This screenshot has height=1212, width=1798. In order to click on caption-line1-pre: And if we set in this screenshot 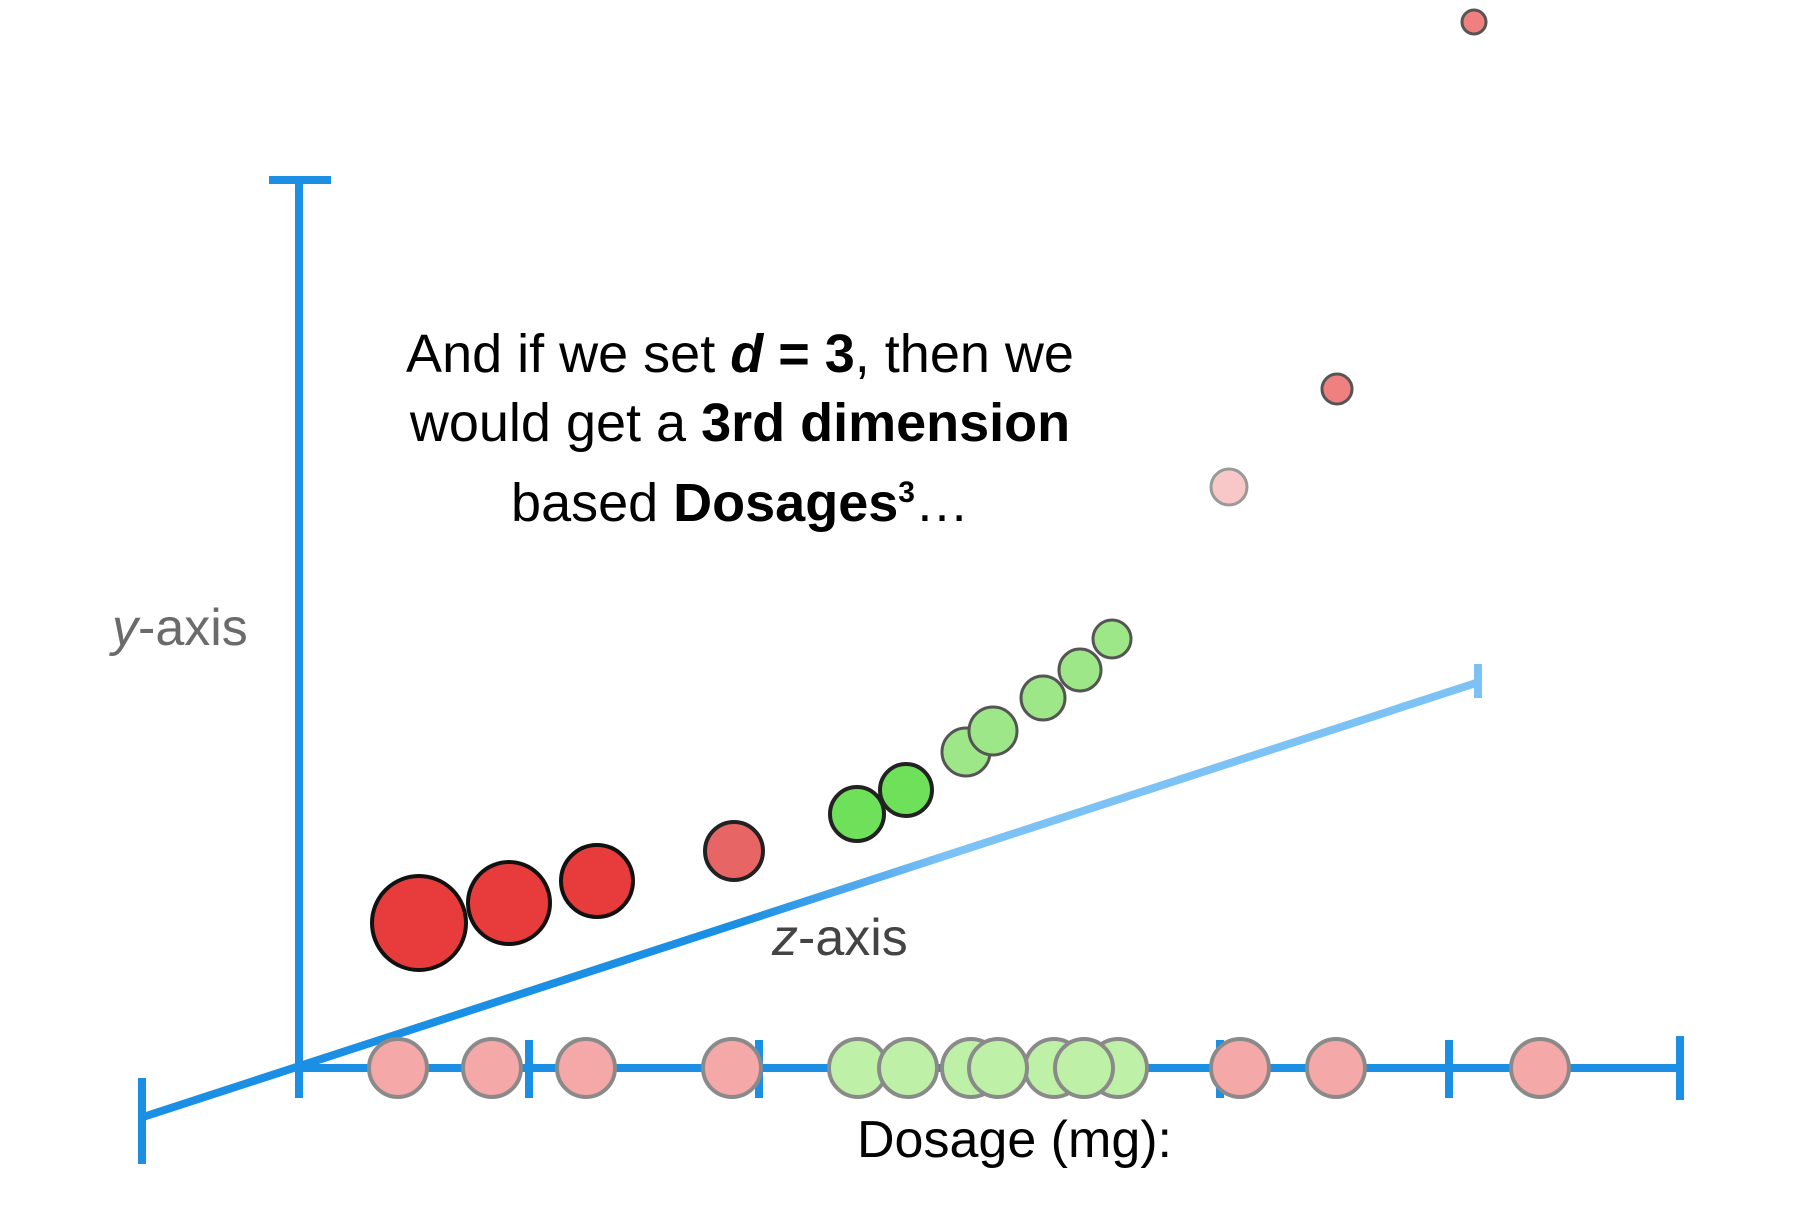, I will do `click(568, 354)`.